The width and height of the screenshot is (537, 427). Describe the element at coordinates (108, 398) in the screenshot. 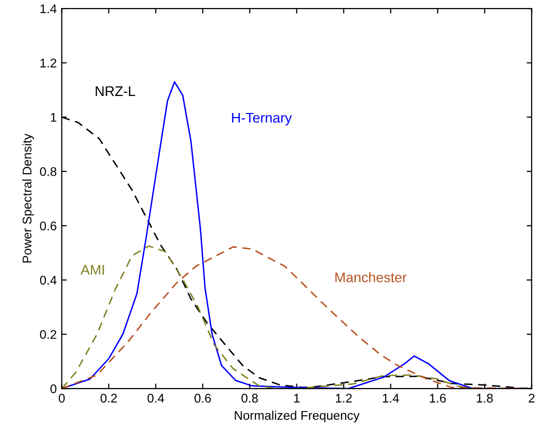

I see `x-tick-label: 0.2` at that location.